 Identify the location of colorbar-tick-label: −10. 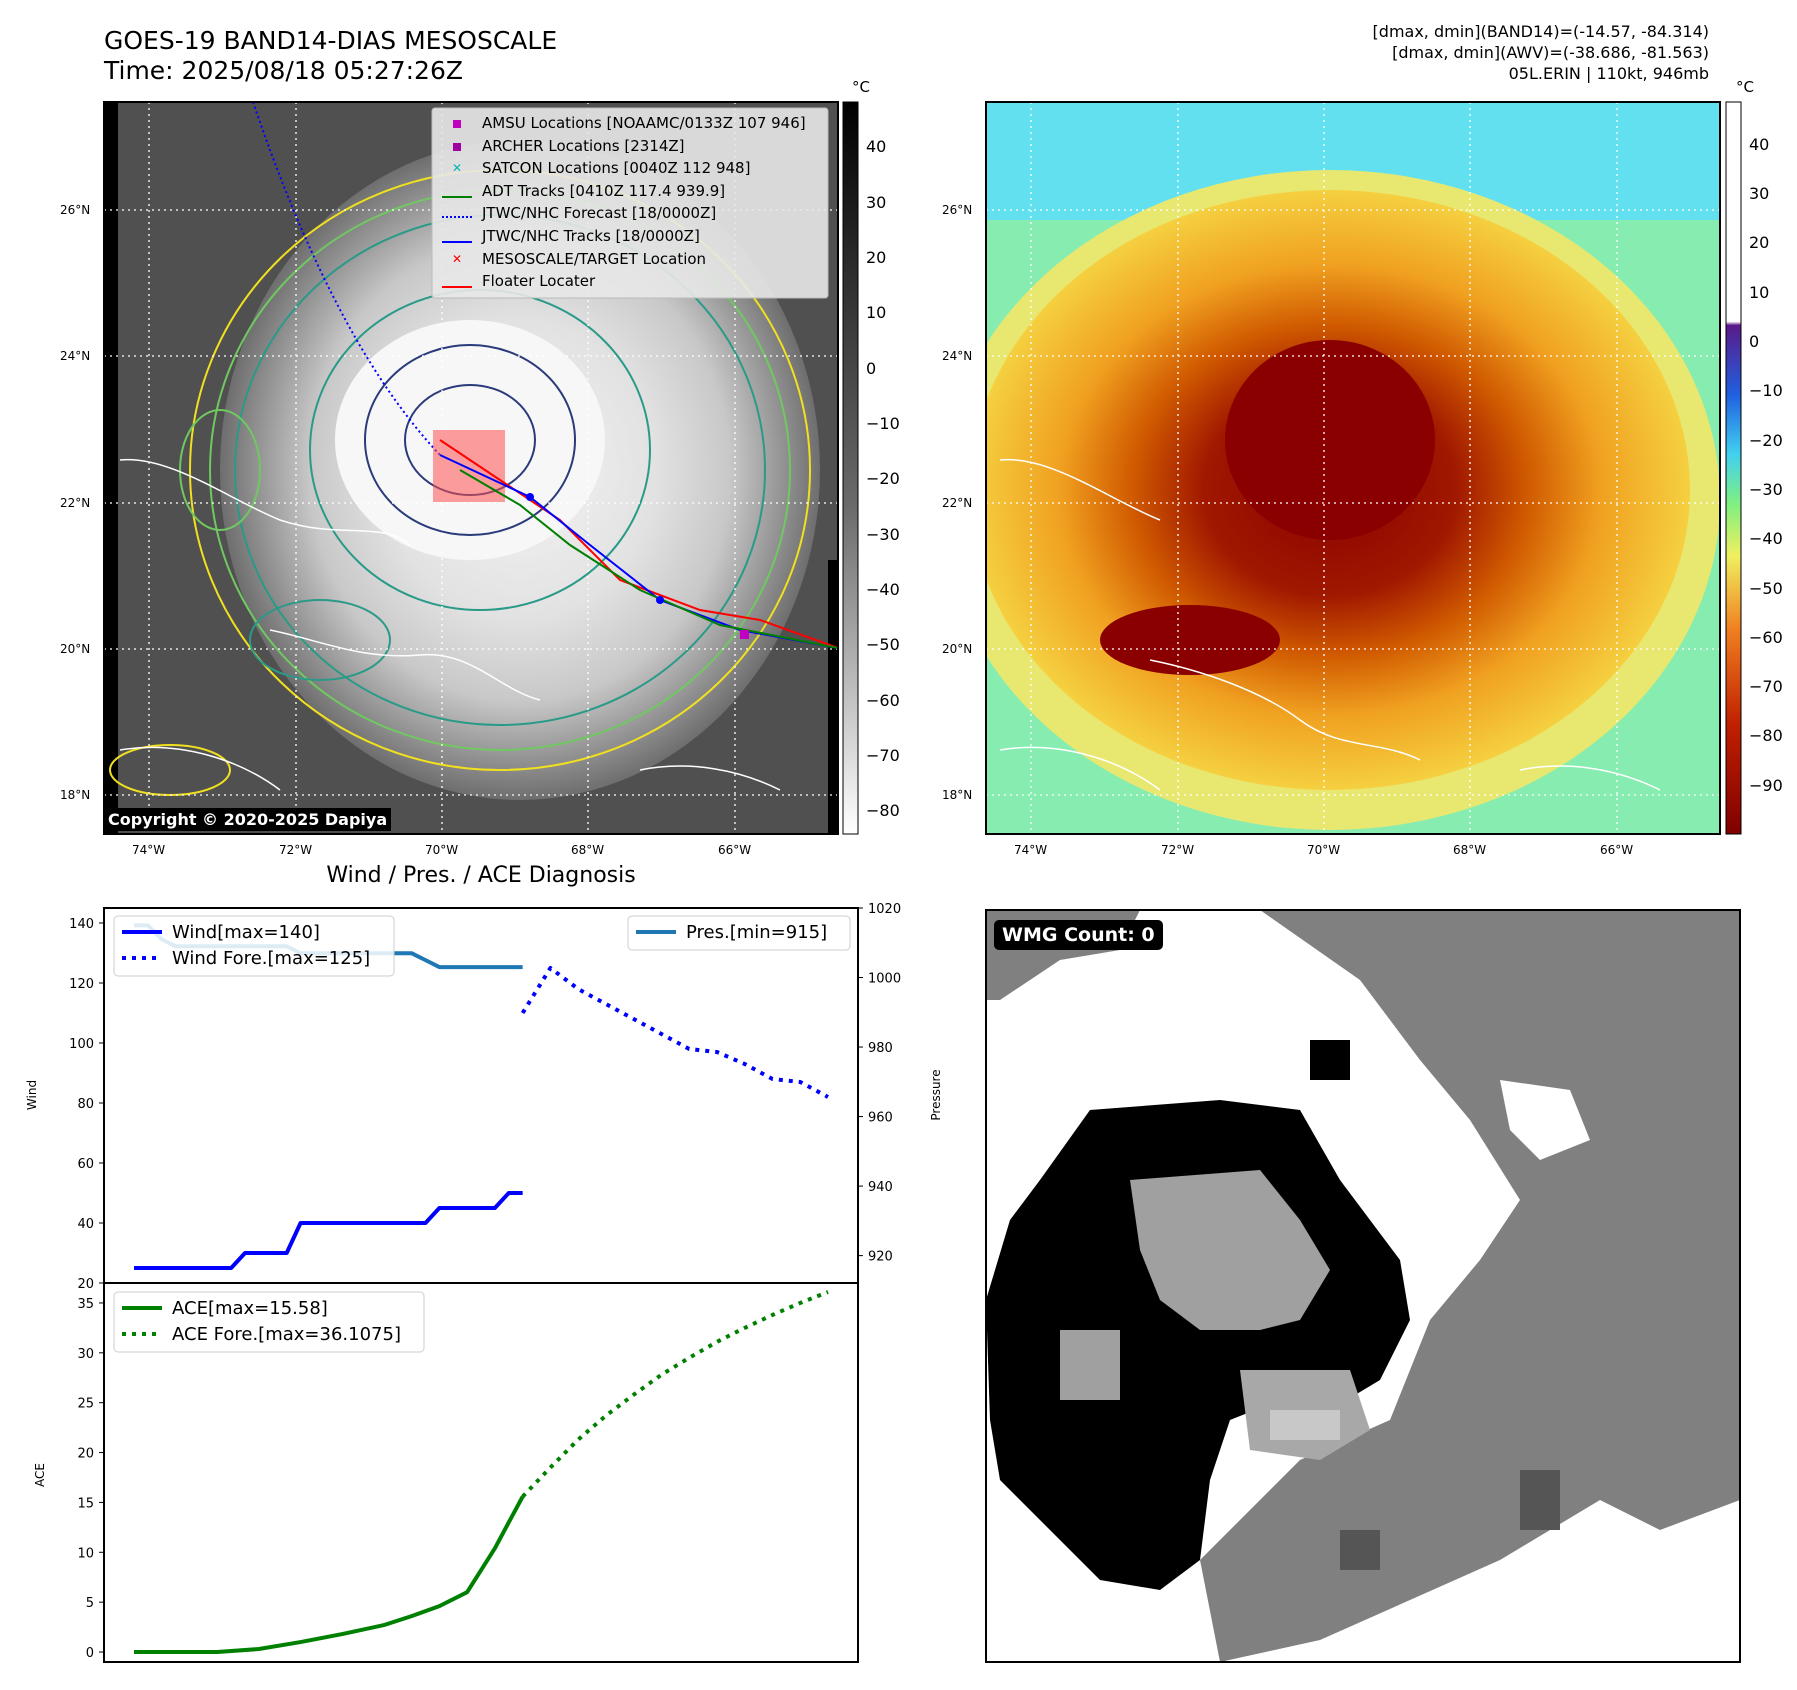
(1766, 391).